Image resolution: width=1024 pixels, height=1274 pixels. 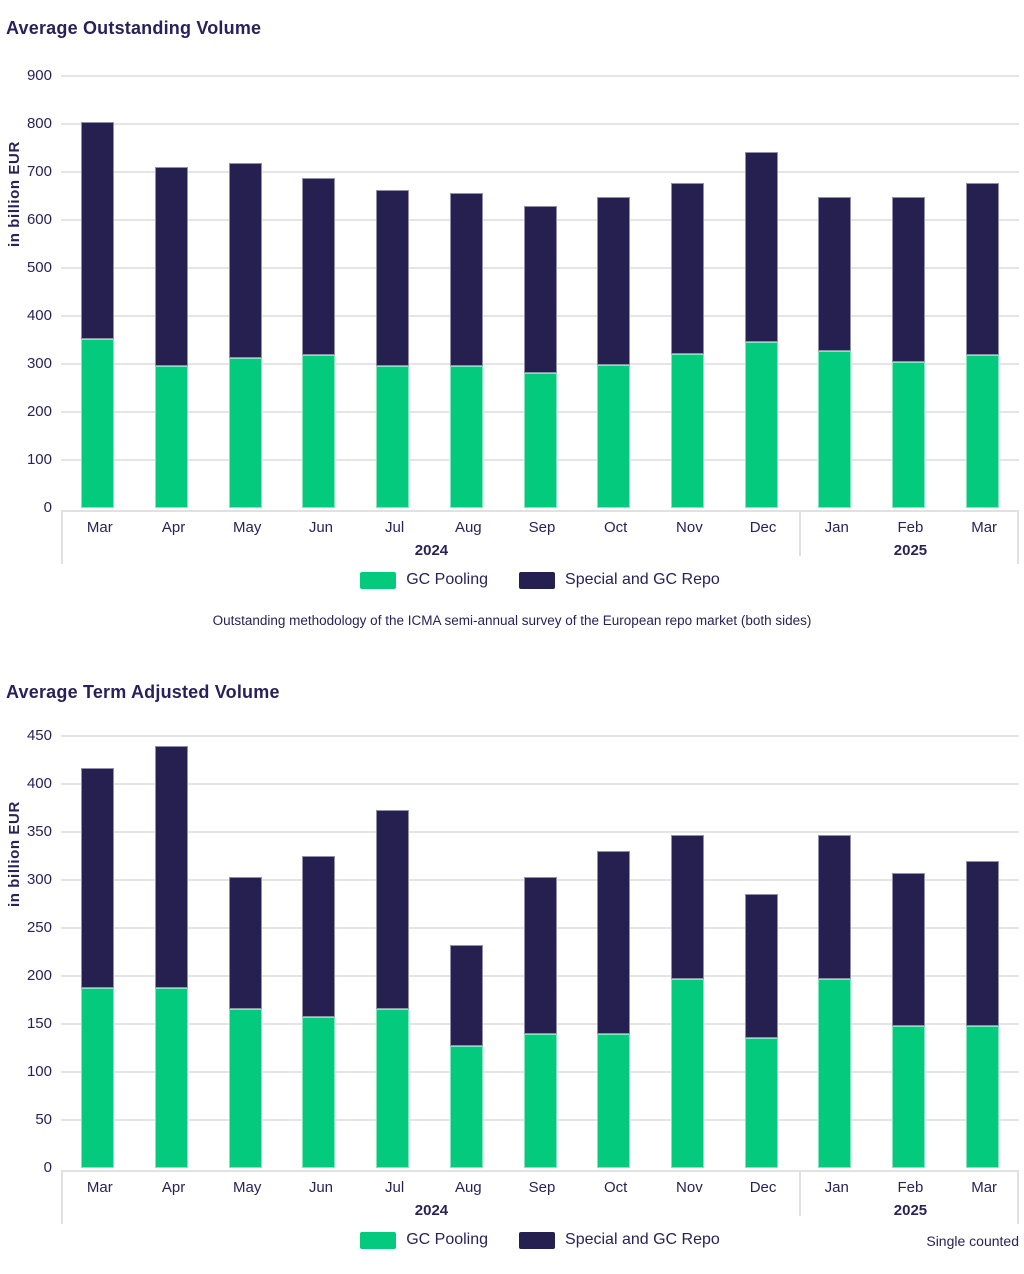 What do you see at coordinates (320, 1187) in the screenshot?
I see `x-tick-label-3-jun: Jun` at bounding box center [320, 1187].